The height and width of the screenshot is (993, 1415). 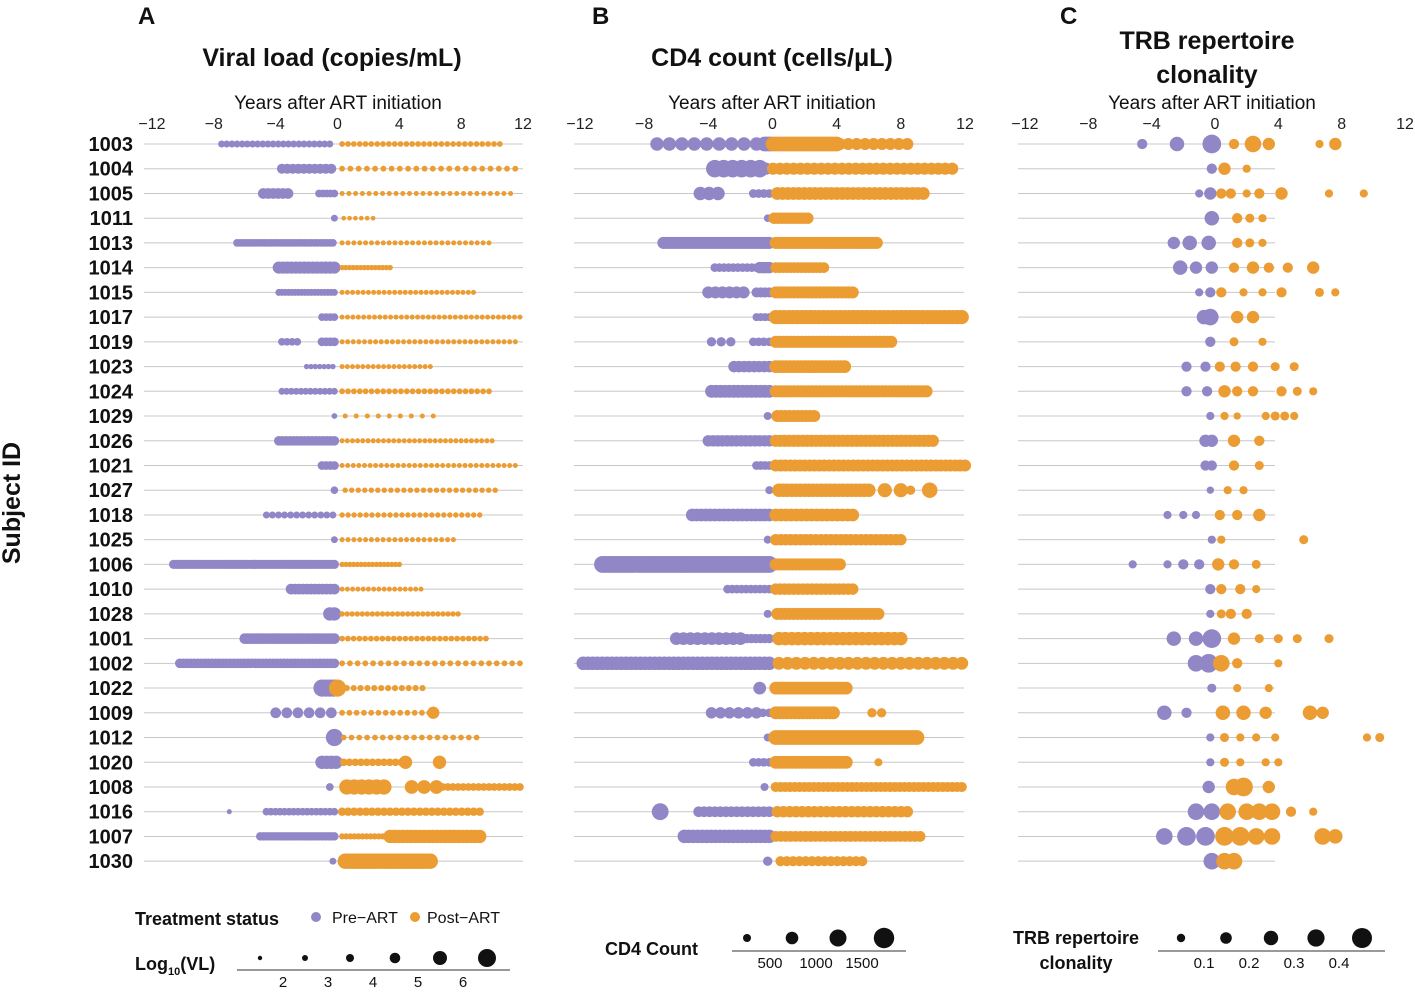 What do you see at coordinates (111, 244) in the screenshot?
I see `subject-label: 1013` at bounding box center [111, 244].